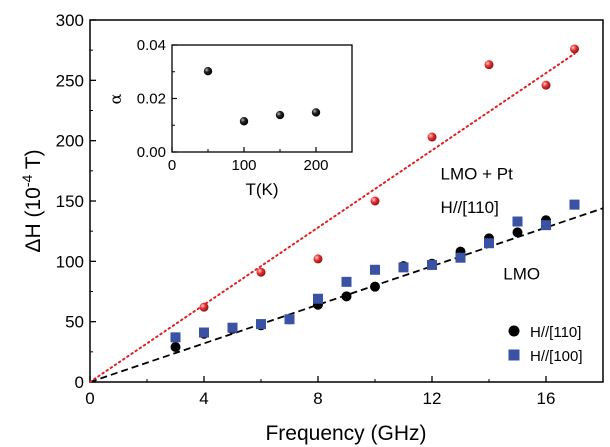  Describe the element at coordinates (345, 433) in the screenshot. I see `x-axis-title: Frequency (GHz)` at that location.